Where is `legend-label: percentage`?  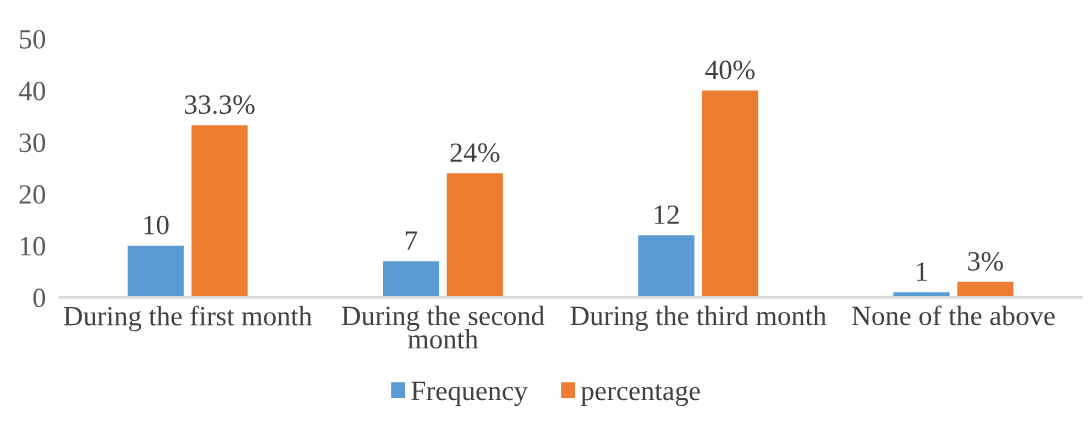
legend-label: percentage is located at coordinates (640, 395).